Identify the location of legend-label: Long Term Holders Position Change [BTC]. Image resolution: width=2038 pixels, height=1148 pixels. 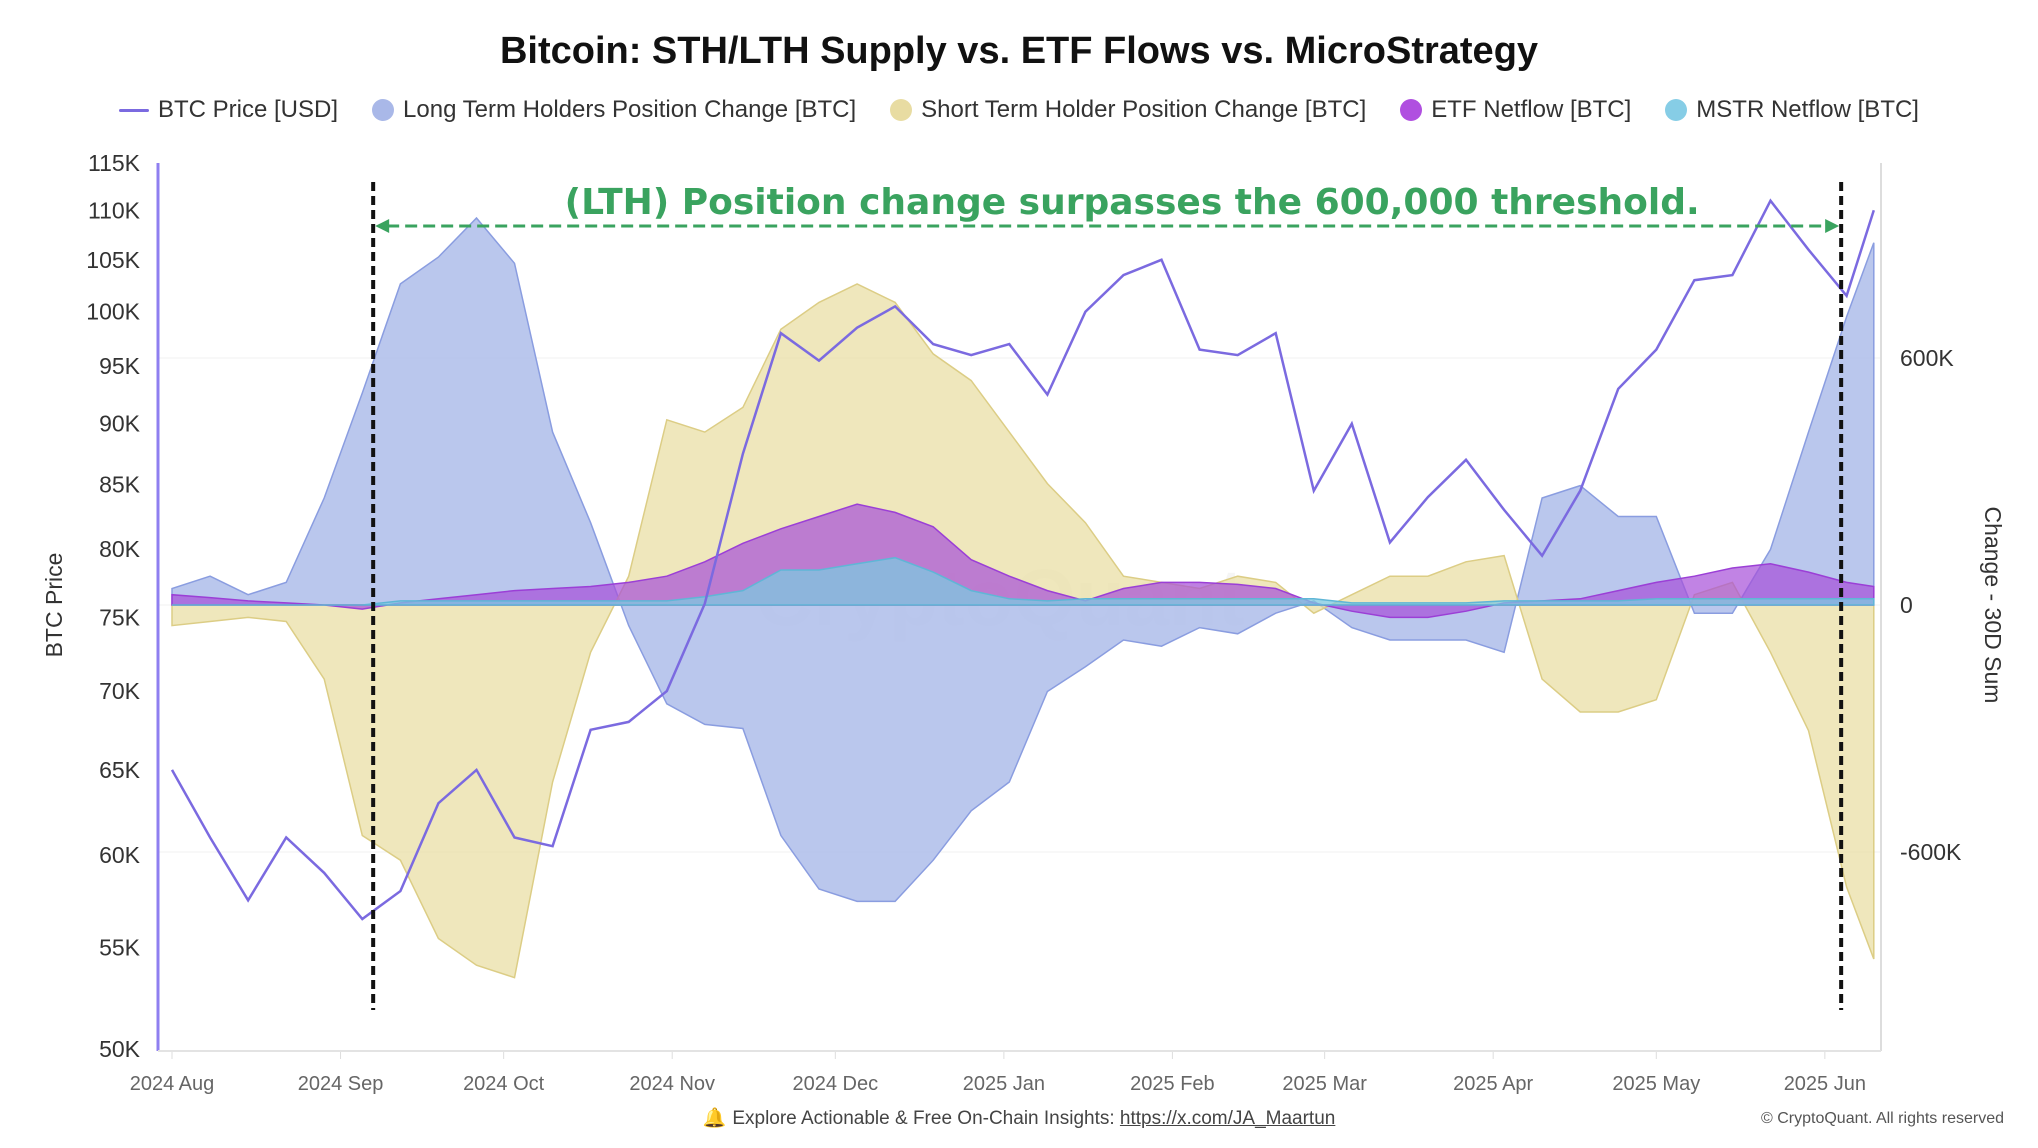
(630, 109).